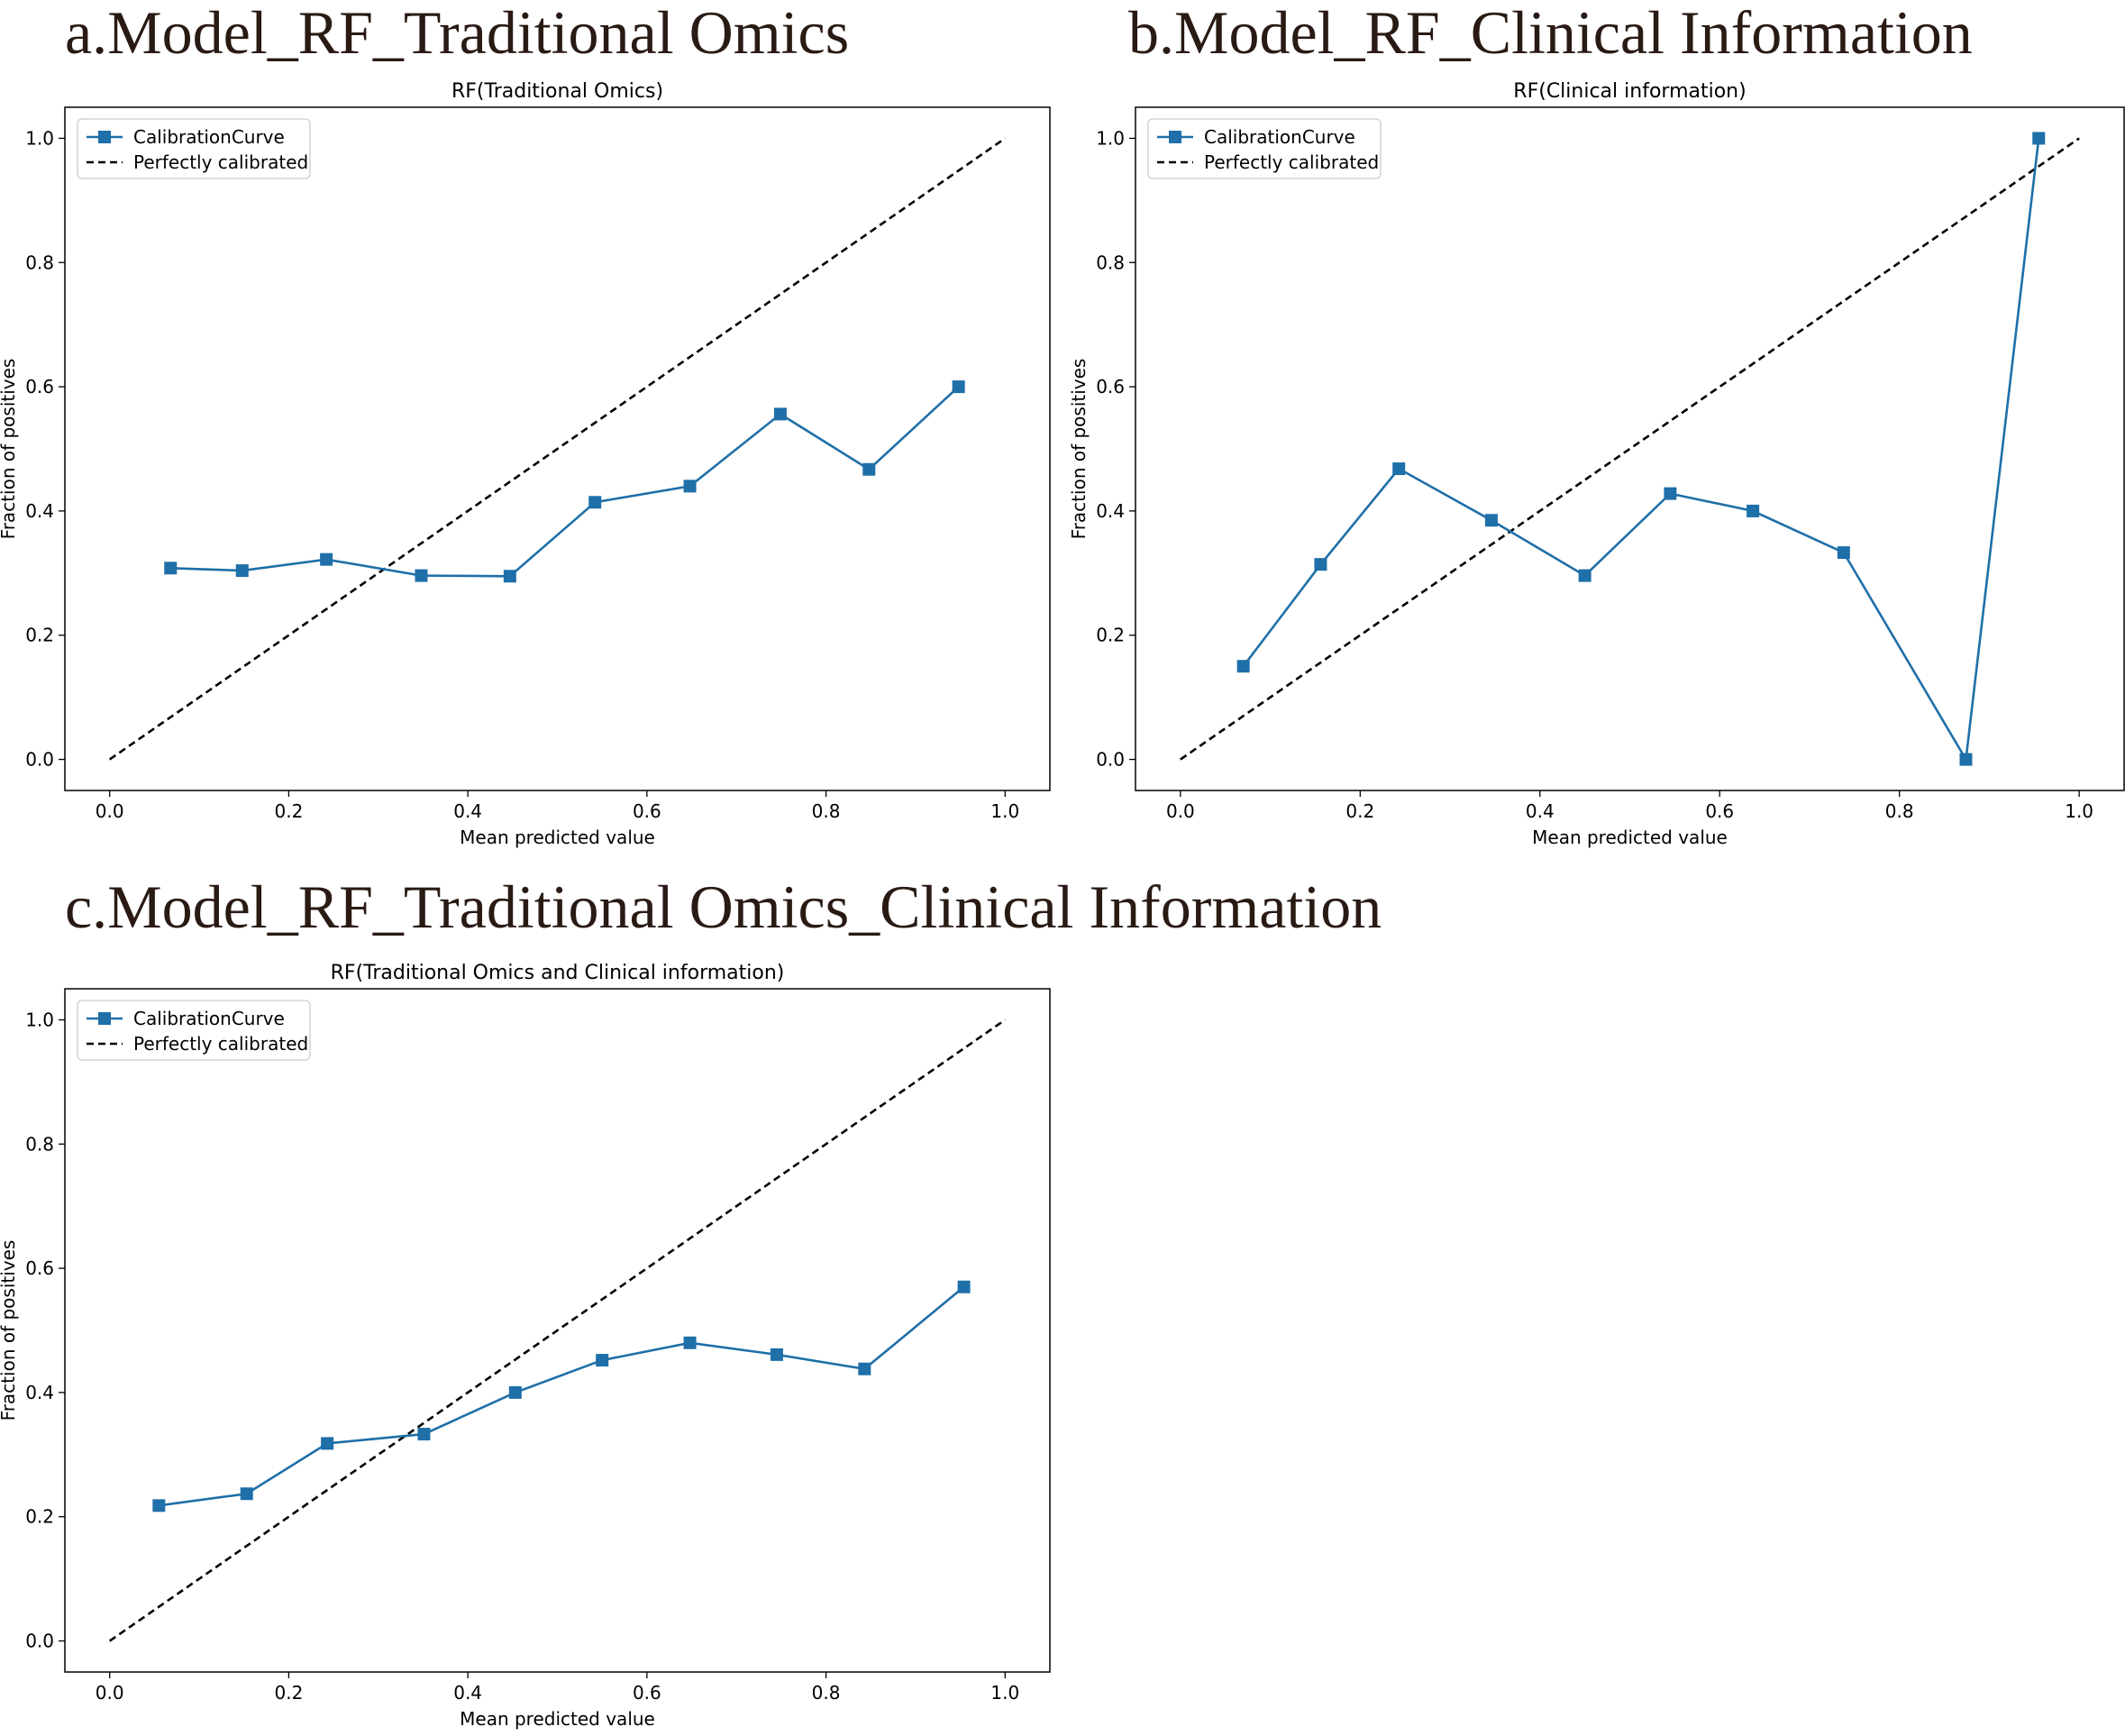 The height and width of the screenshot is (1736, 2125). Describe the element at coordinates (457, 33) in the screenshot. I see `panel-a-heading: a.Model_RF_Traditional Omics` at that location.